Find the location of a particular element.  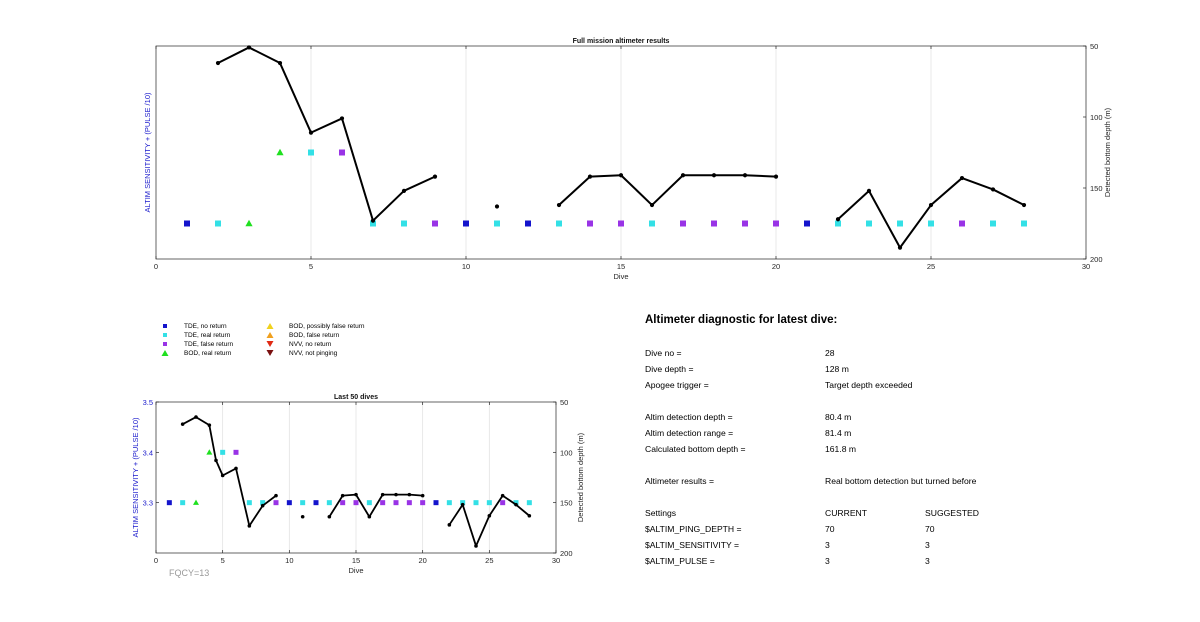

y-left-tick-label: 3.4 is located at coordinates (148, 452).